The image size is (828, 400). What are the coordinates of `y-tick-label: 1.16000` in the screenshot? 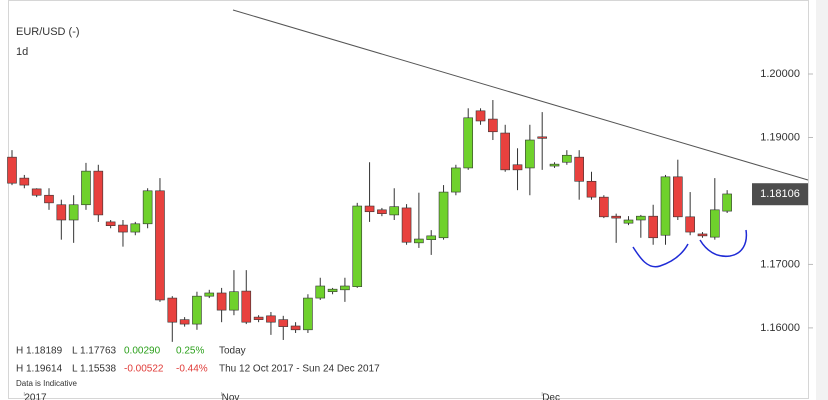 It's located at (780, 328).